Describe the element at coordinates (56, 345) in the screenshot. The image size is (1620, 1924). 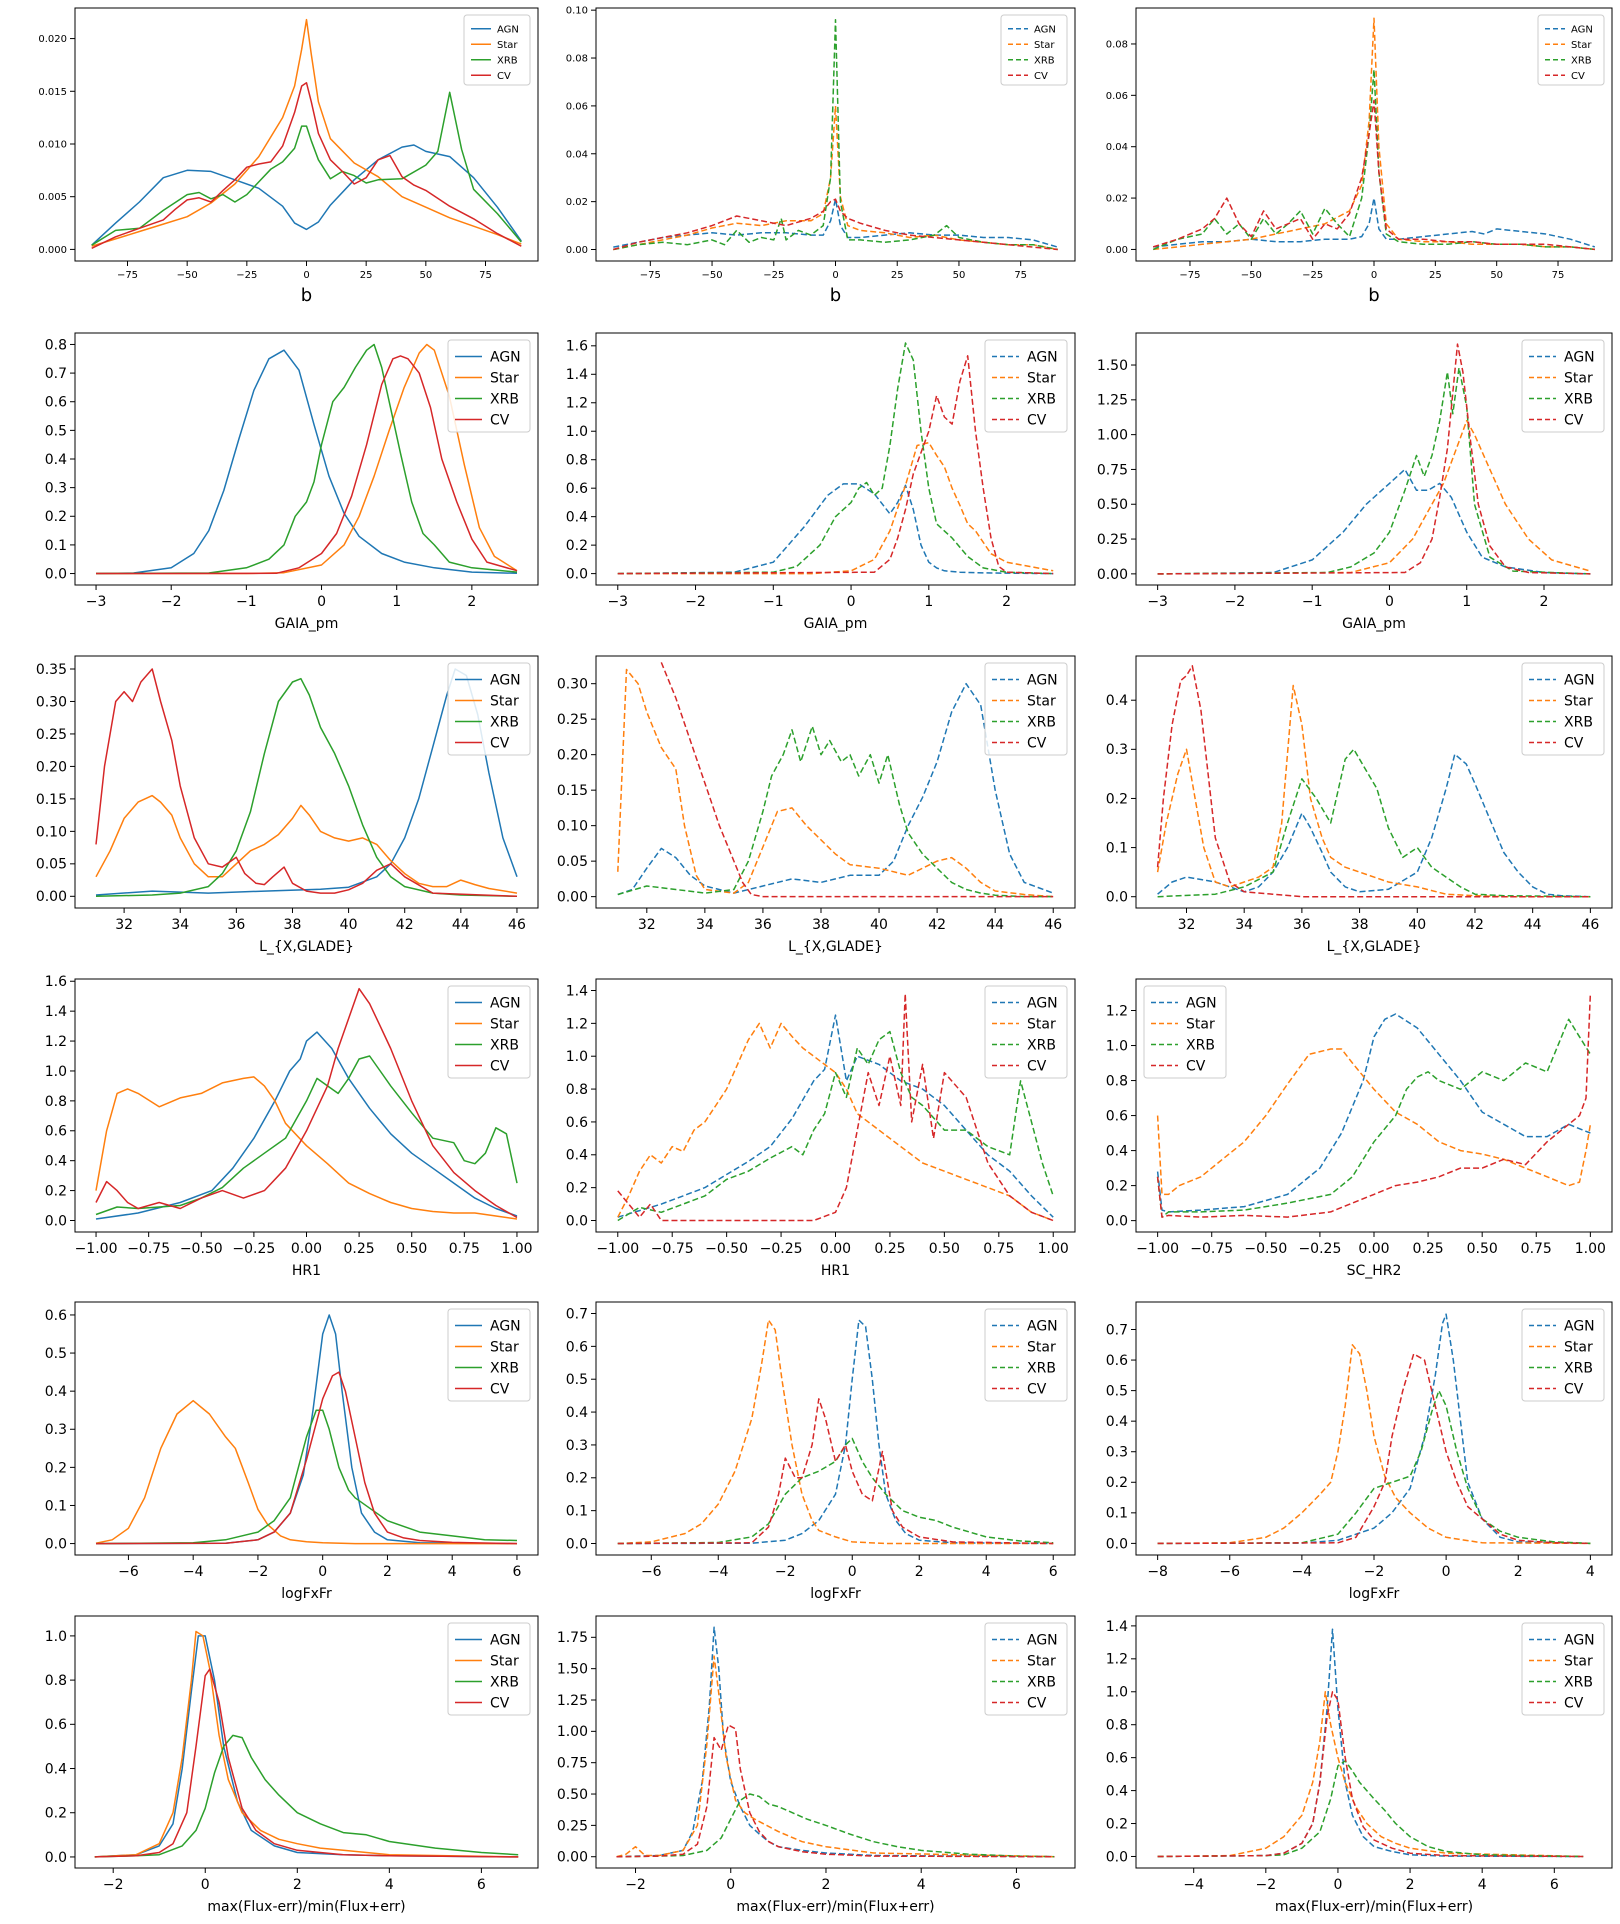
I see `y-tick-label: 0.8` at that location.